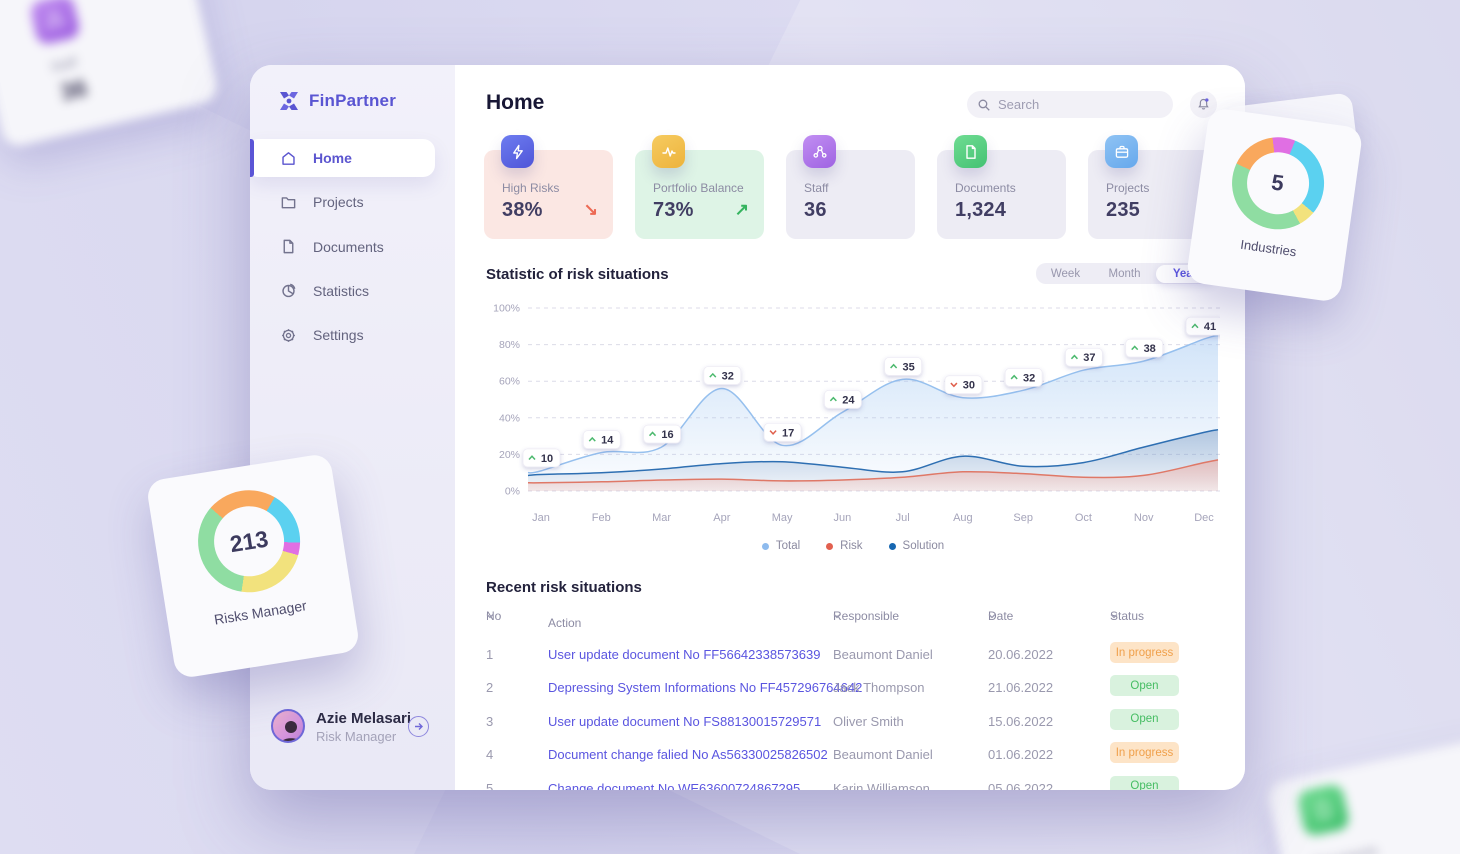 This screenshot has height=854, width=1460. Describe the element at coordinates (661, 518) in the screenshot. I see `svg-text: Mar` at that location.